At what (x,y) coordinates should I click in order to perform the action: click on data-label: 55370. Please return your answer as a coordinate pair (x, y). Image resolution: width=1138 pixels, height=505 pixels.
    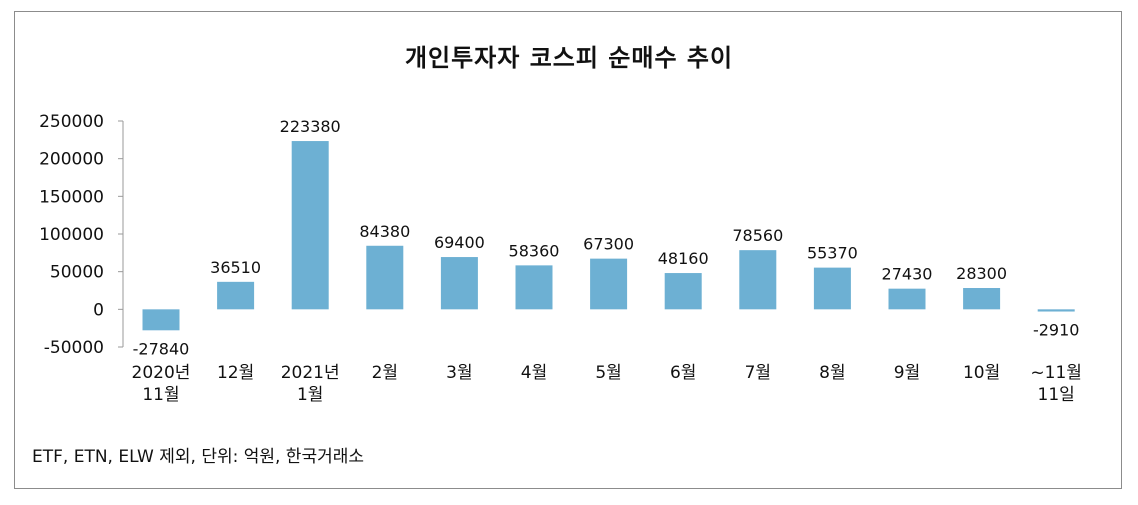
    Looking at the image, I should click on (832, 253).